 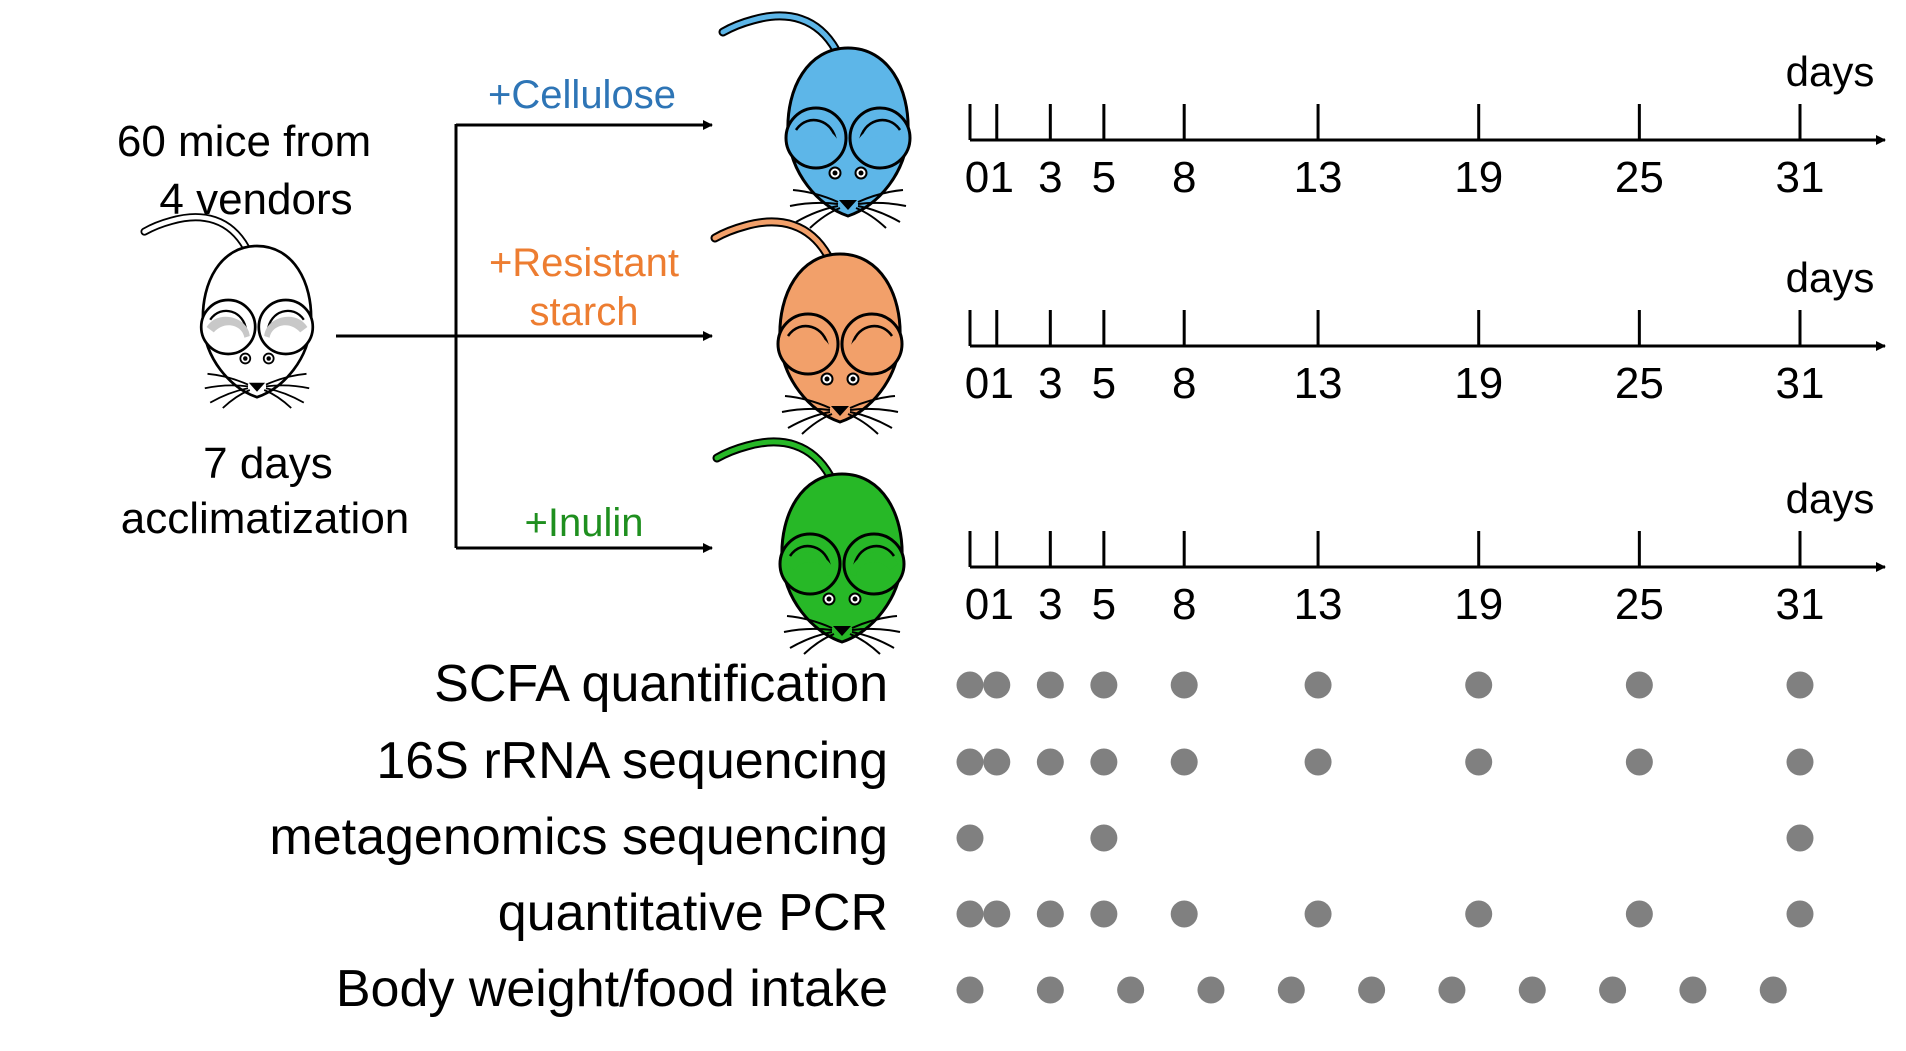 What do you see at coordinates (807, 326) in the screenshot?
I see `resistant-starch-mouse-icon` at bounding box center [807, 326].